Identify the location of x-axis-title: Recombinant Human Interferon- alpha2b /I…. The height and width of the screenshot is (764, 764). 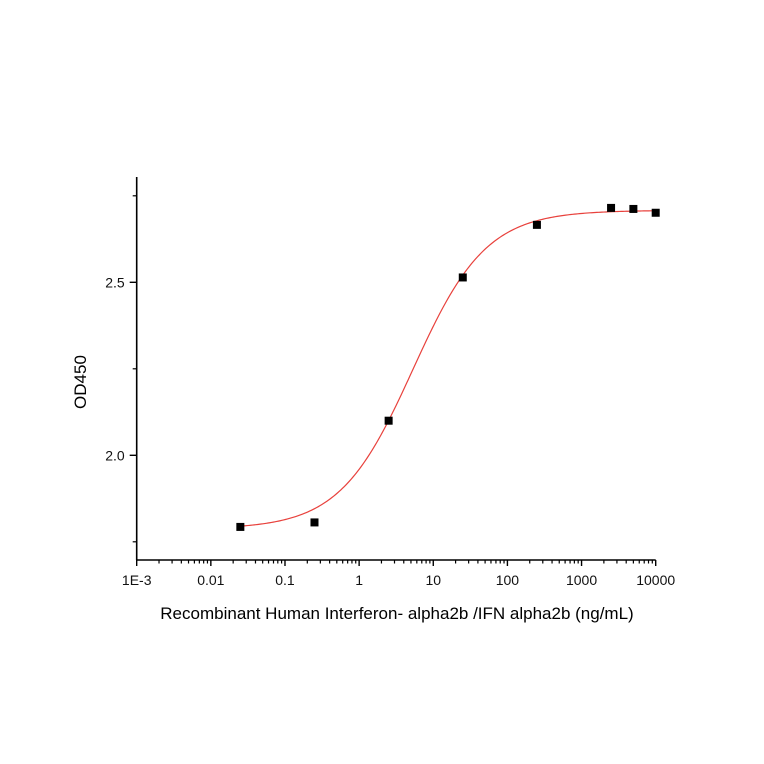
(396, 613).